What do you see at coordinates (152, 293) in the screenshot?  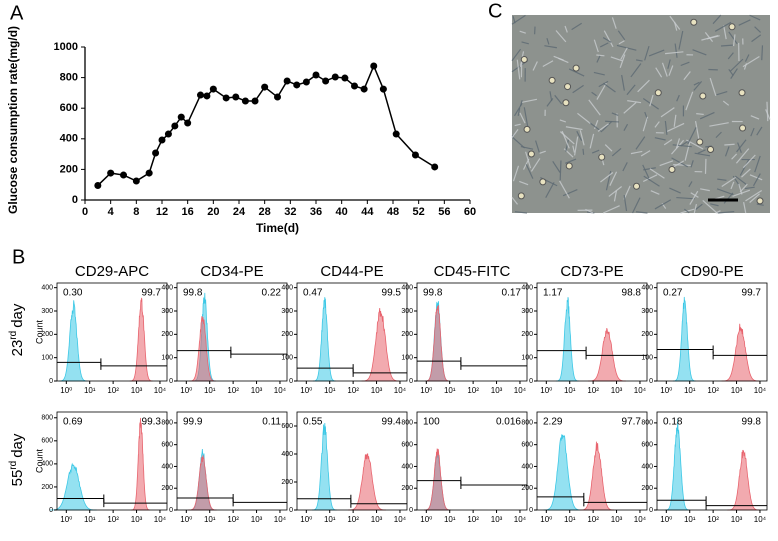 I see `gate-label: 99.7` at bounding box center [152, 293].